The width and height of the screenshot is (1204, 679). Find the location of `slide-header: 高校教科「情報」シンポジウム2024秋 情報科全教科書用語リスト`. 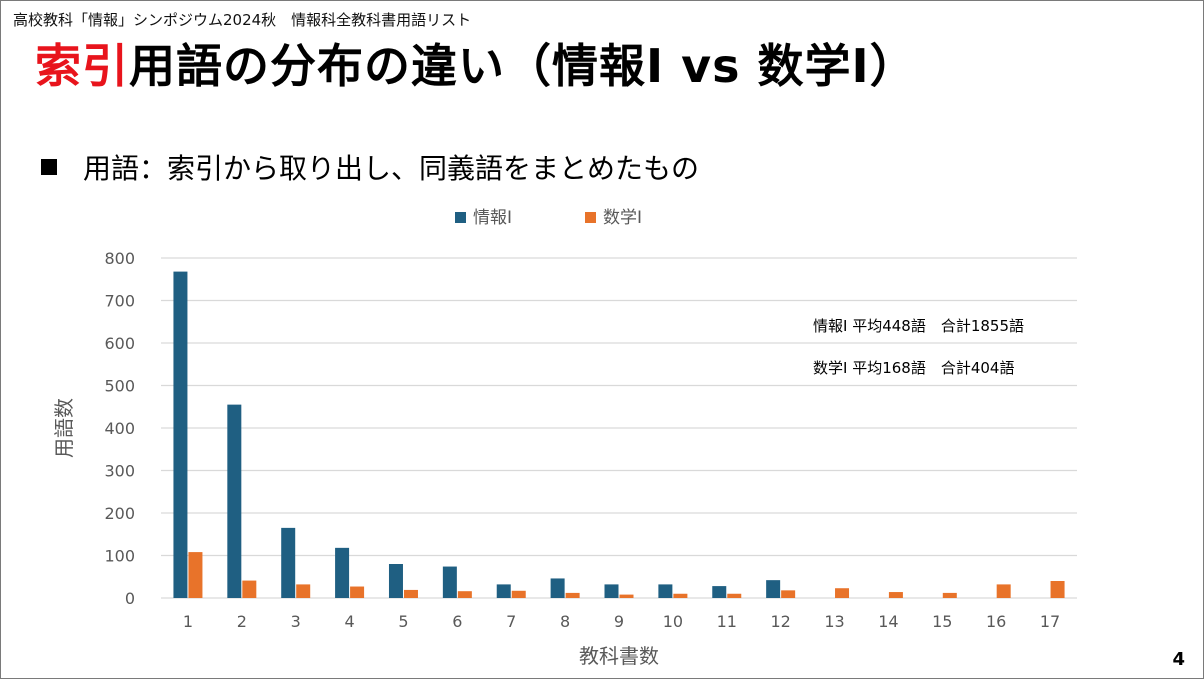

slide-header: 高校教科「情報」シンポジウム2024秋 情報科全教科書用語リスト is located at coordinates (242, 20).